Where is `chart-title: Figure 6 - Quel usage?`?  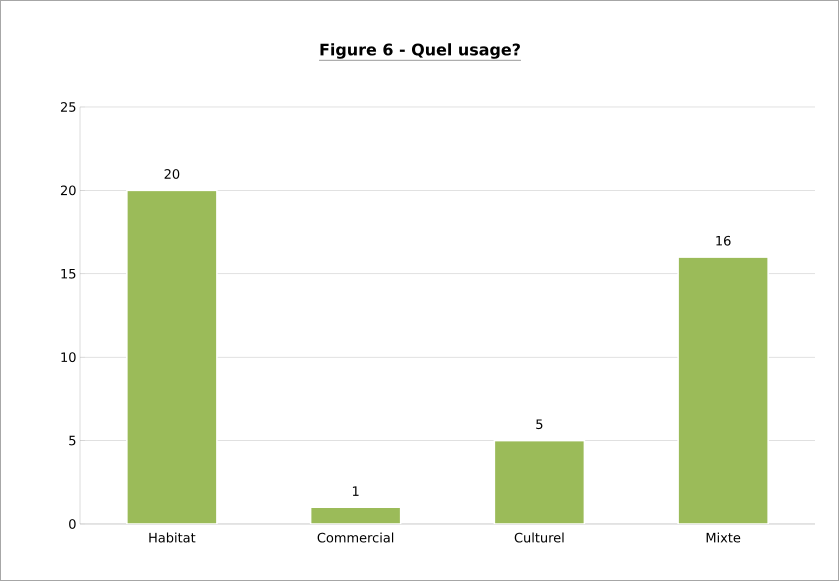
chart-title: Figure 6 - Quel usage? is located at coordinates (420, 51).